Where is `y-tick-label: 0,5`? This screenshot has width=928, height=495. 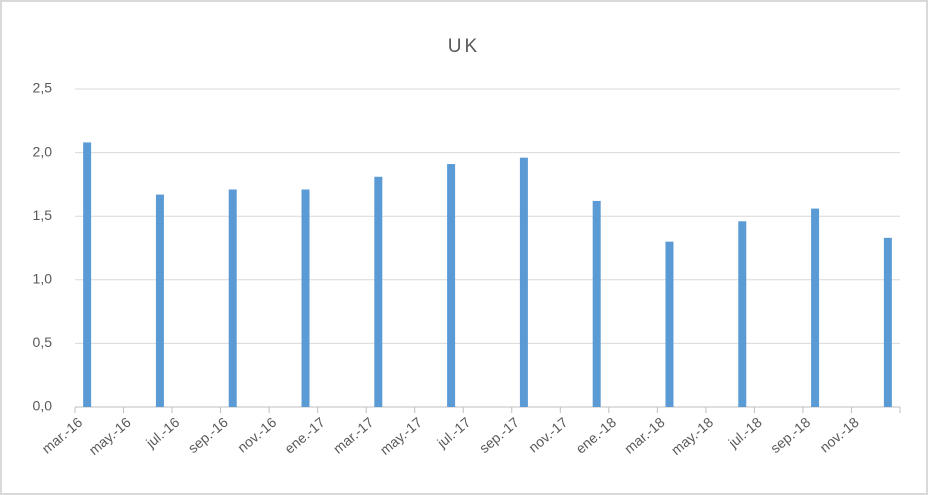 y-tick-label: 0,5 is located at coordinates (43, 342).